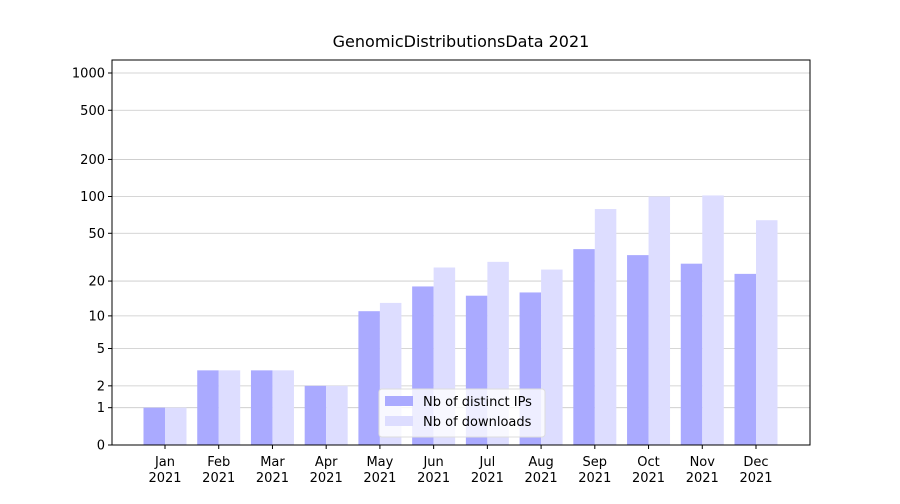 This screenshot has width=900, height=504. What do you see at coordinates (702, 470) in the screenshot?
I see `x-tick-label: Nov 2021` at bounding box center [702, 470].